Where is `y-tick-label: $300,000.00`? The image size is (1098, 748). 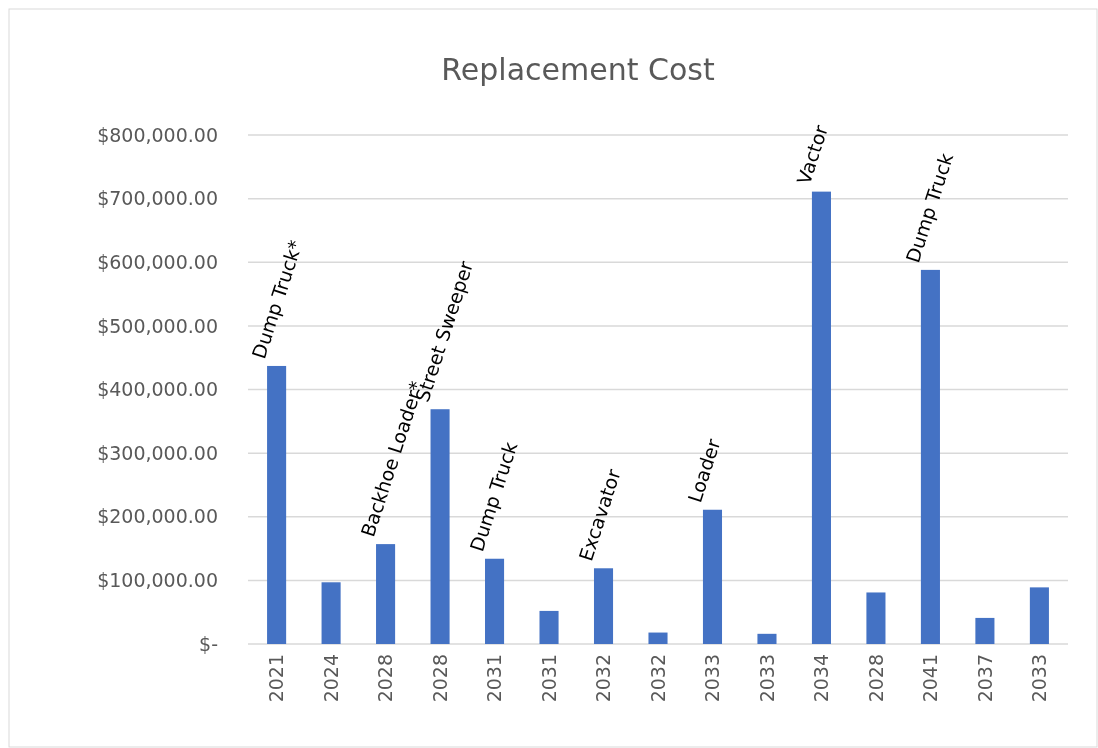
y-tick-label: $300,000.00 is located at coordinates (157, 452).